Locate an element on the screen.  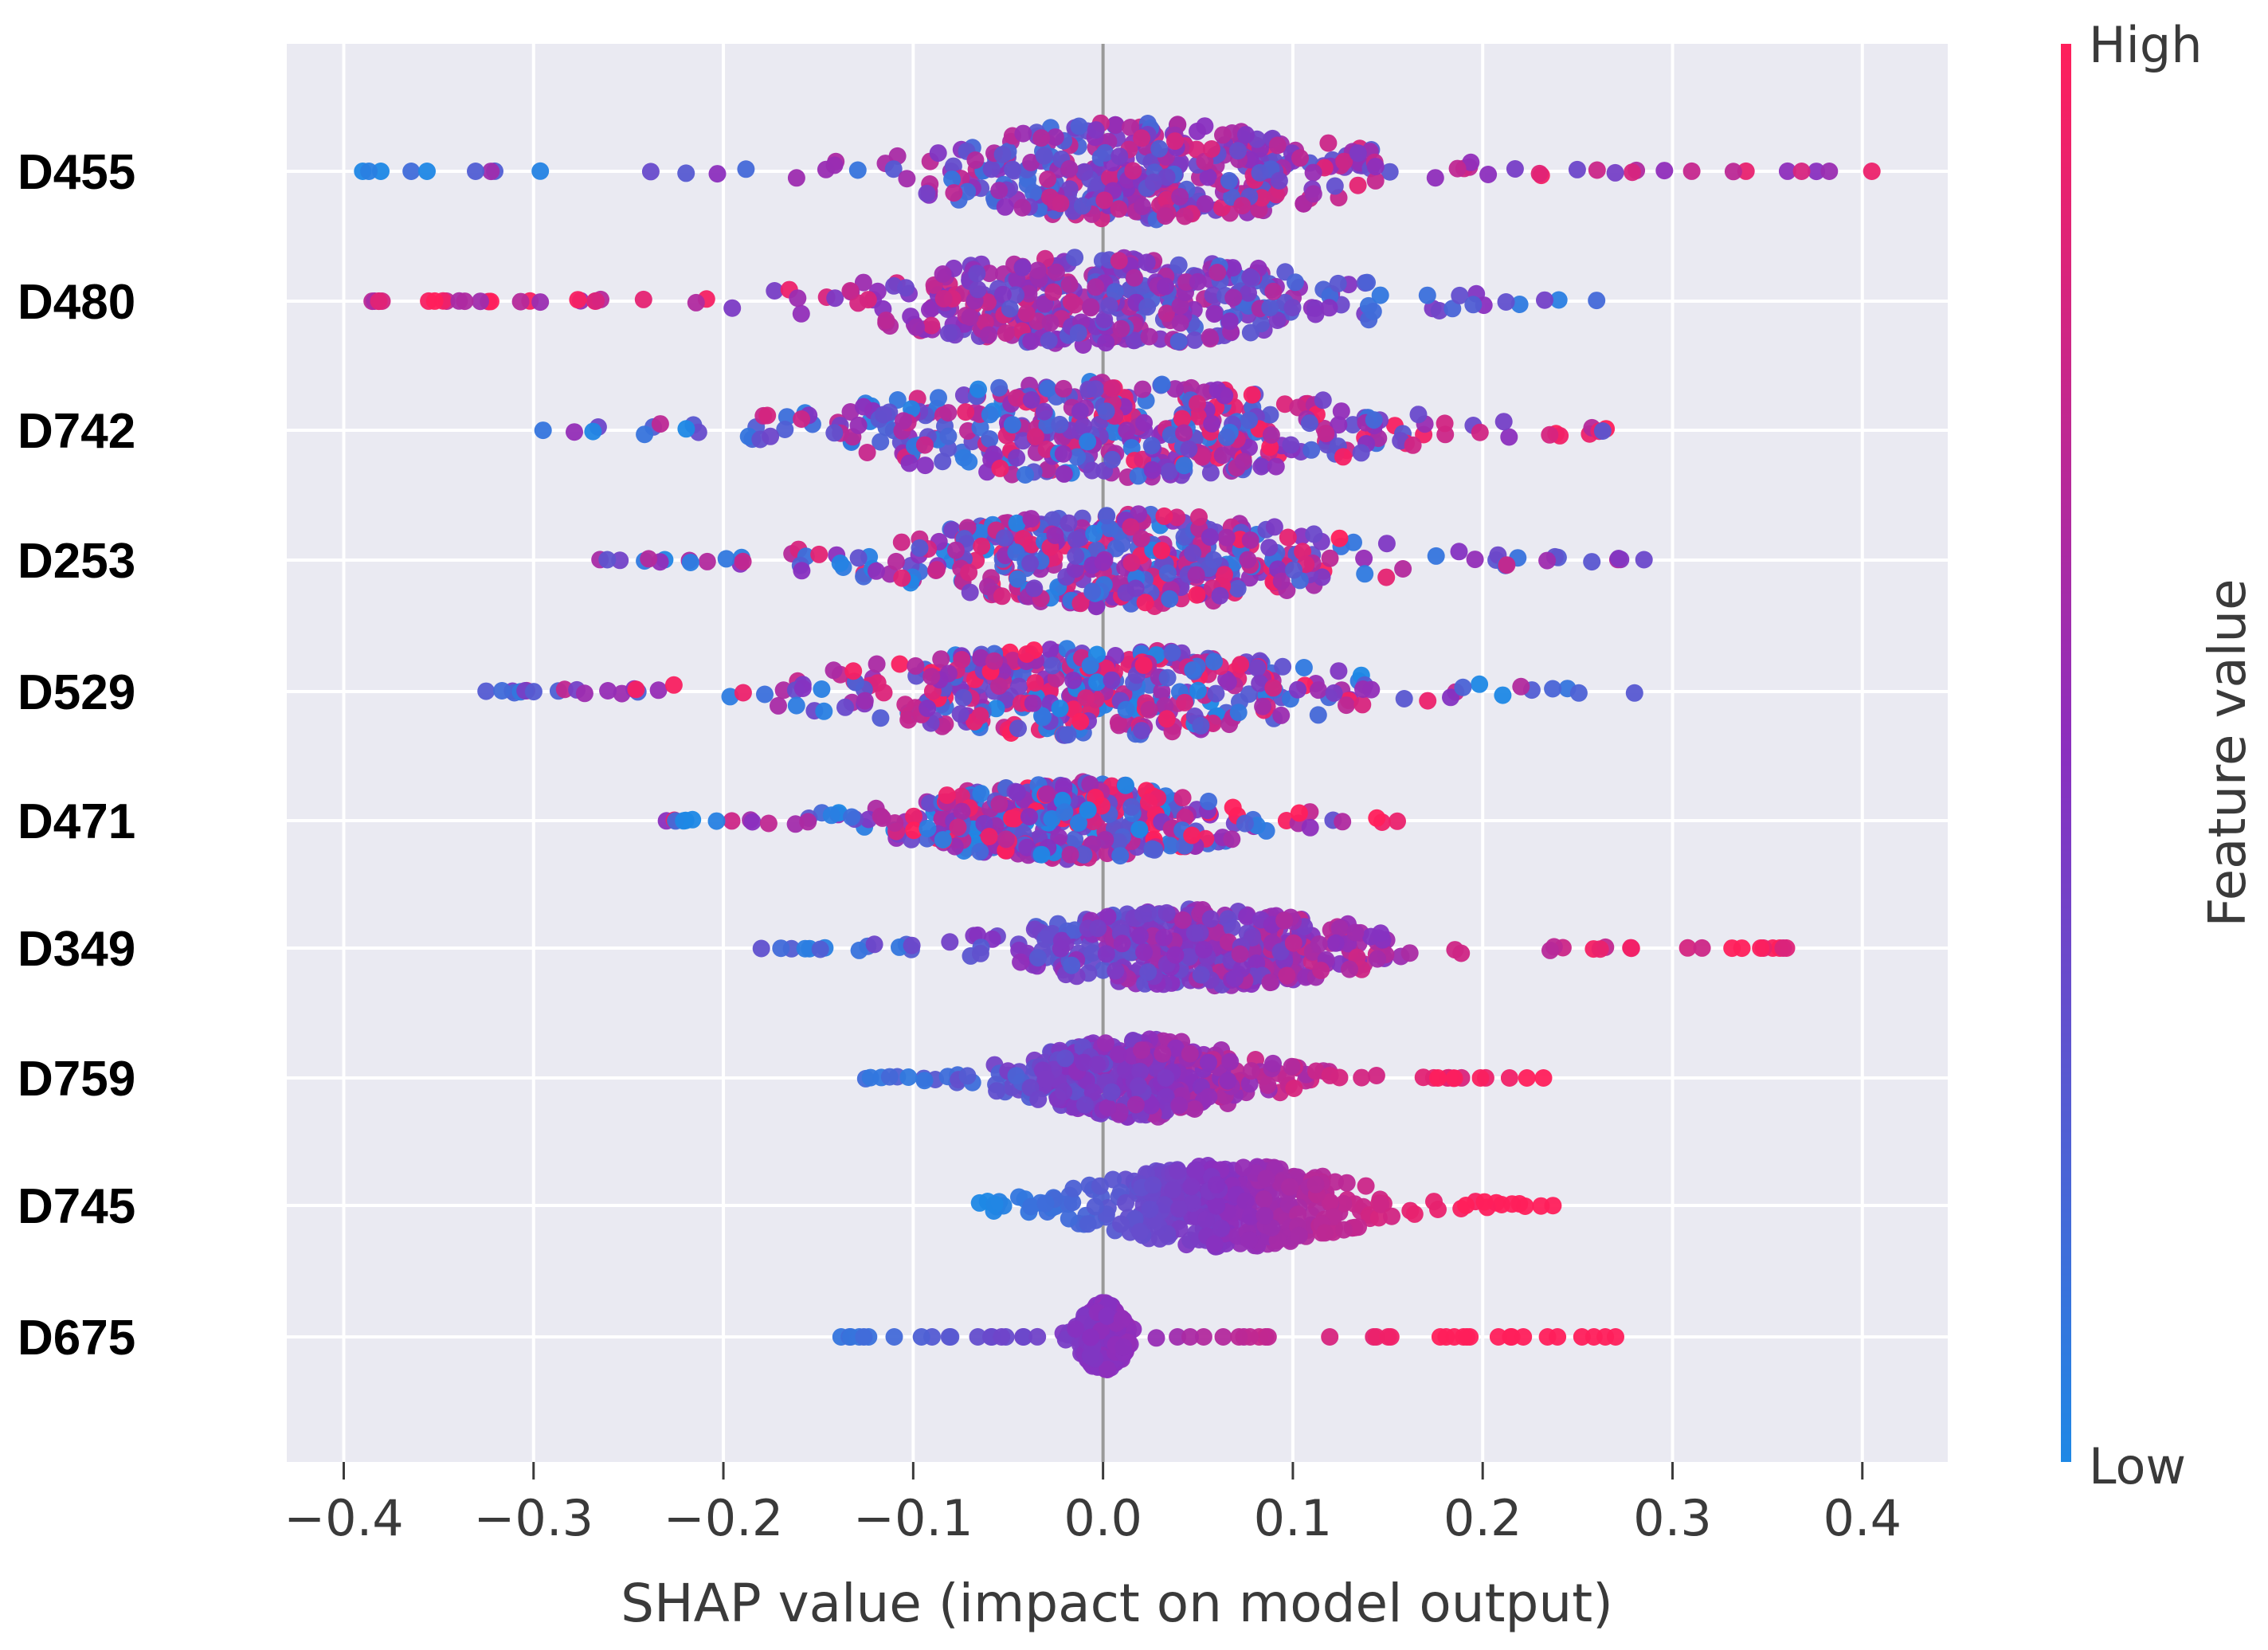
x-tick-label: −0.3 is located at coordinates (533, 1518).